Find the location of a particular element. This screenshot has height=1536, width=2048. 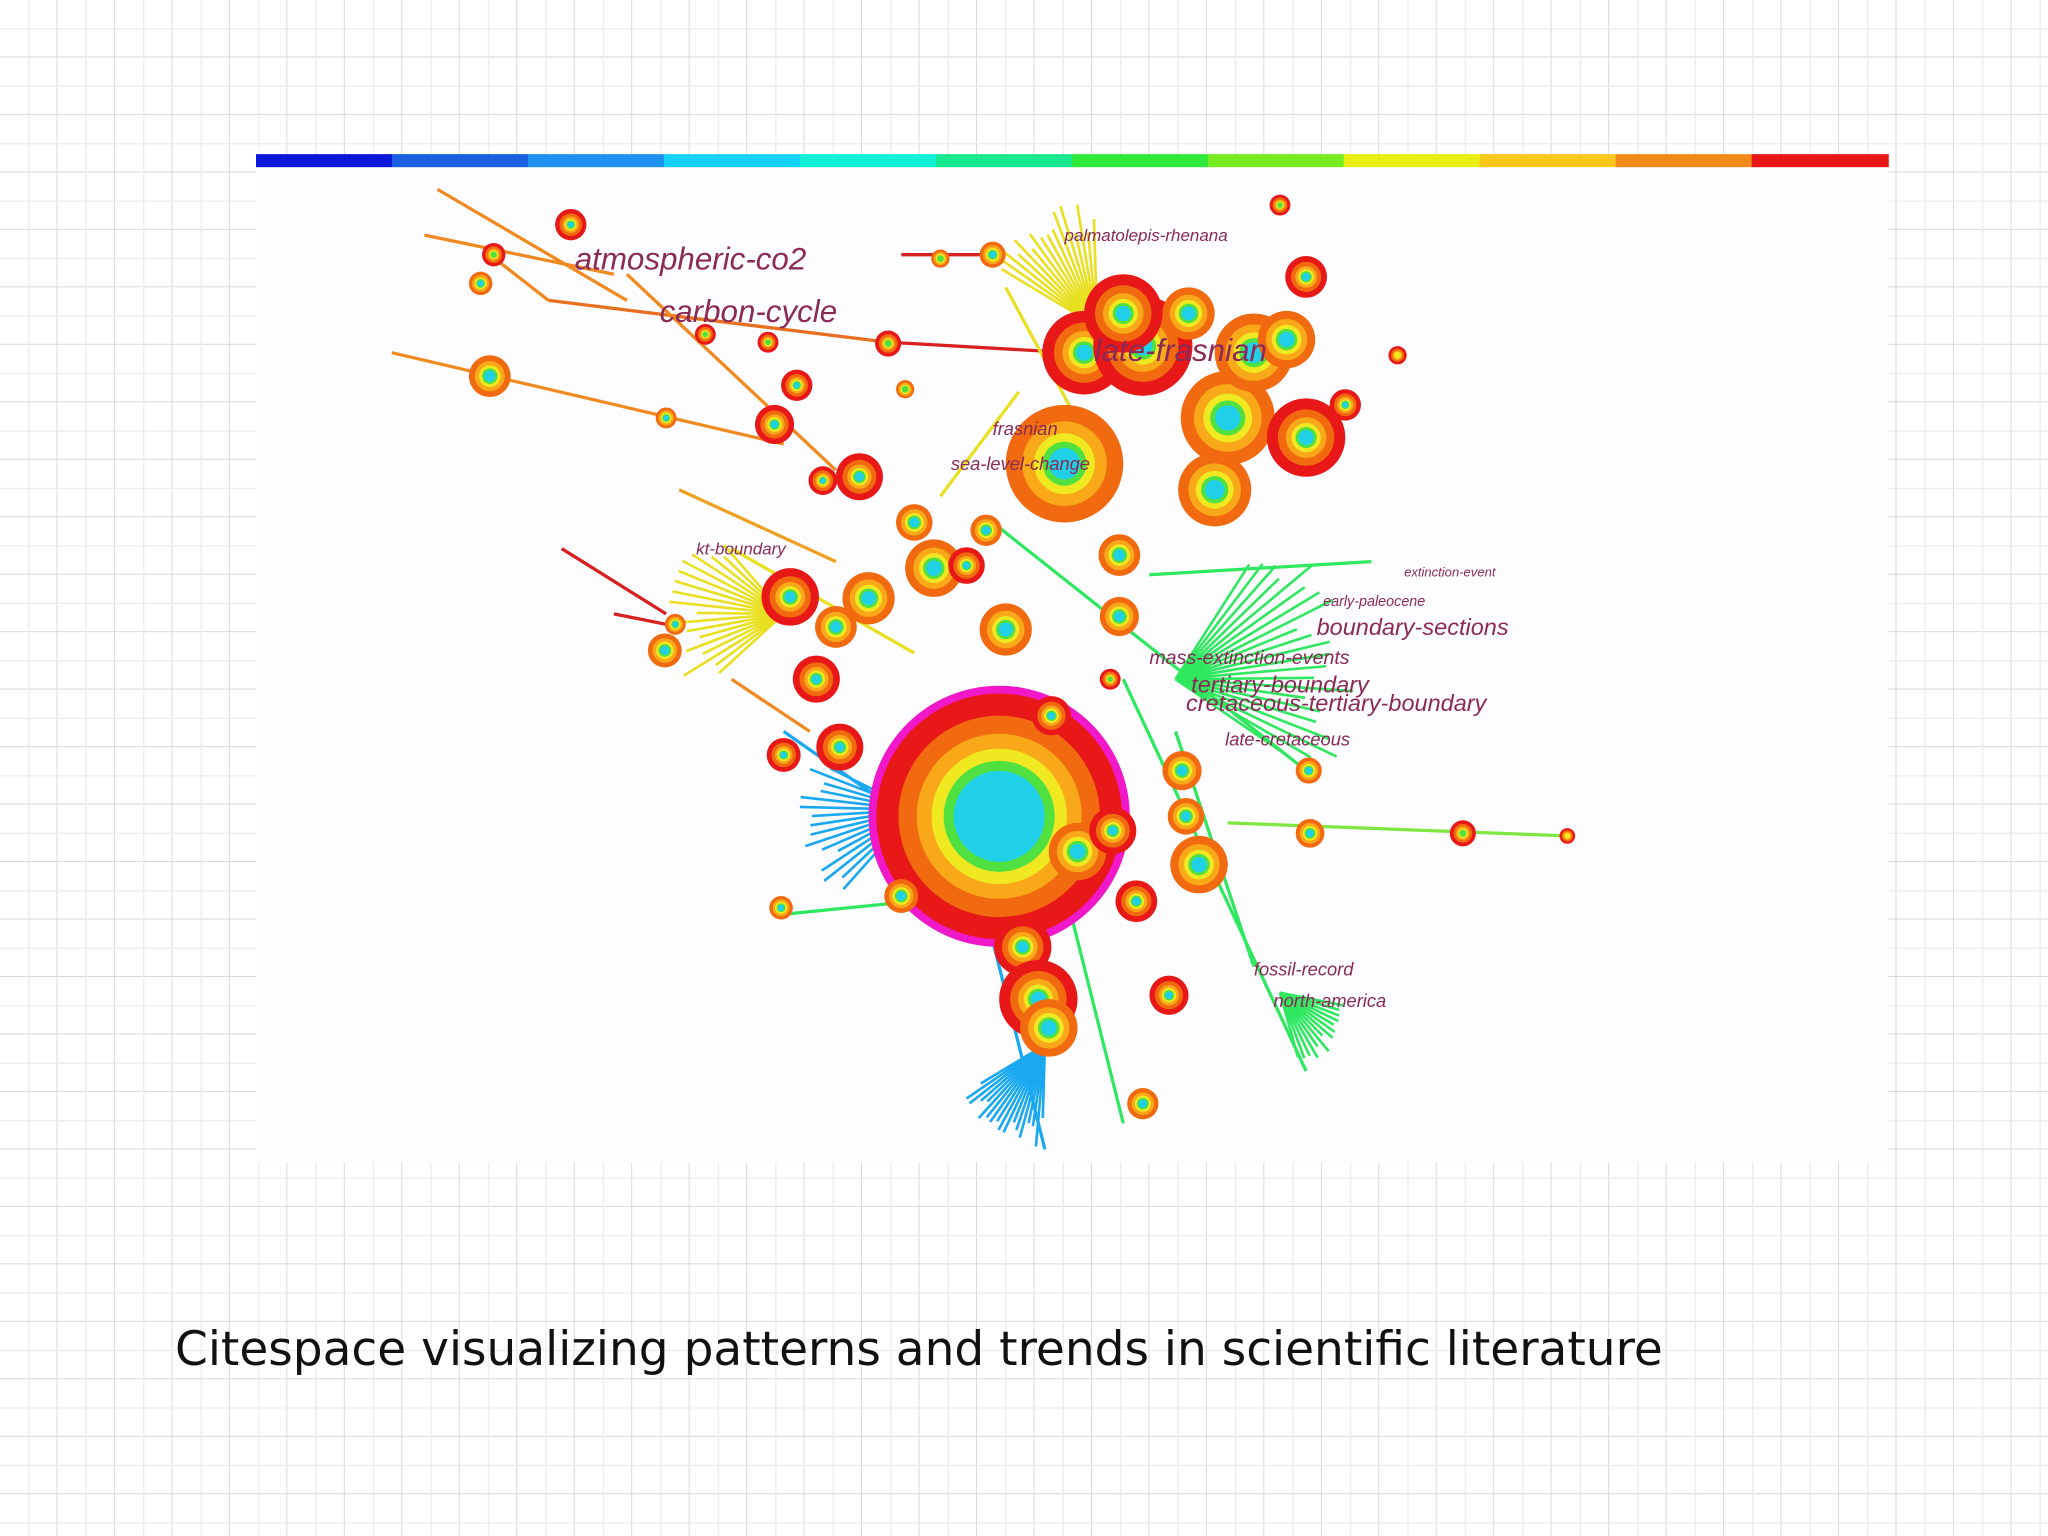

node-label: cretaceous-tertiary-boundary is located at coordinates (1337, 703).